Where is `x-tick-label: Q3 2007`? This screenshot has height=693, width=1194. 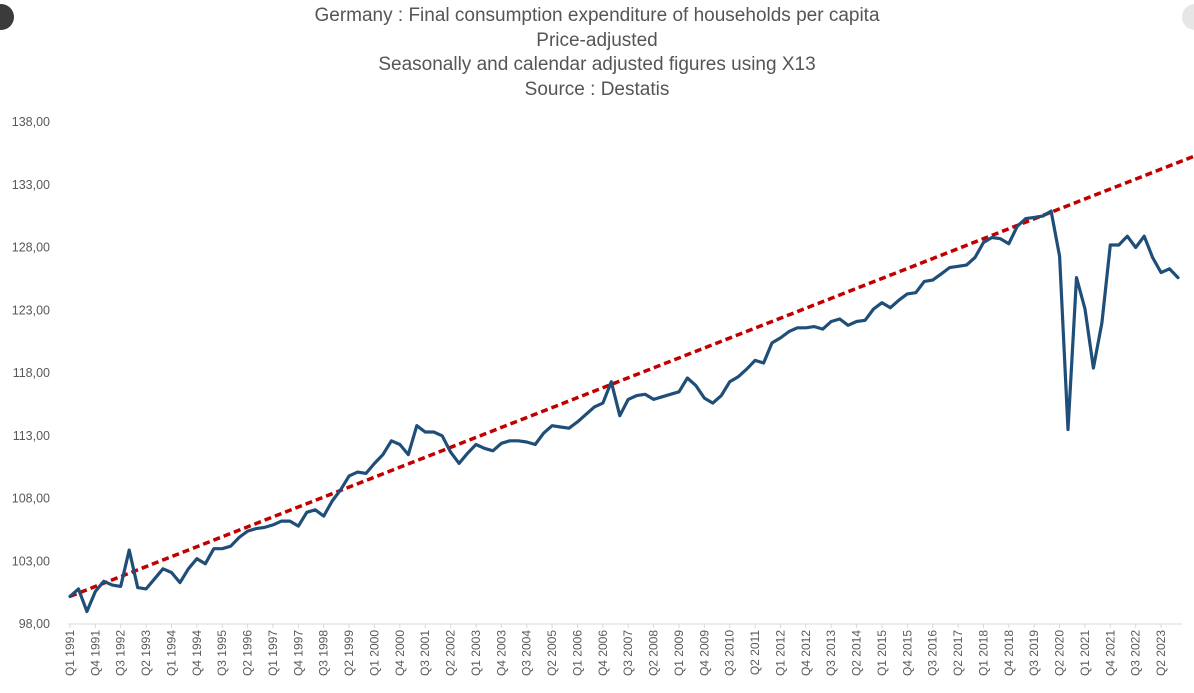 x-tick-label: Q3 2007 is located at coordinates (628, 653).